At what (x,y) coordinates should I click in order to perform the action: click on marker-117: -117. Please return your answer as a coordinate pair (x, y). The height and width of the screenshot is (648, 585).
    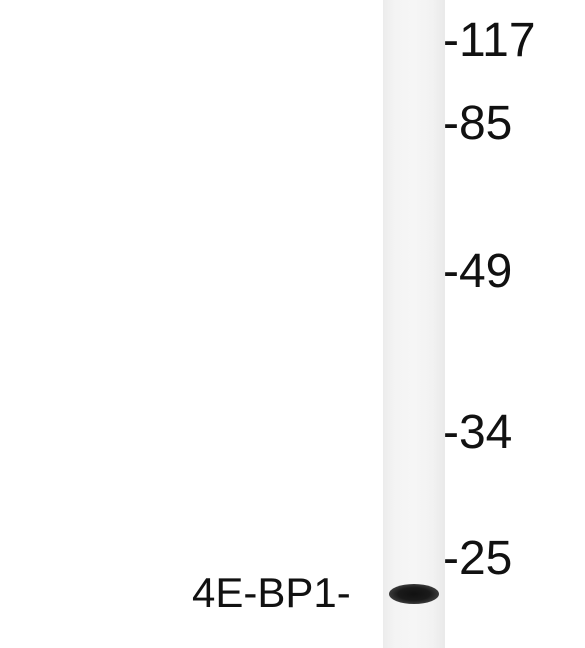
    Looking at the image, I should click on (489, 40).